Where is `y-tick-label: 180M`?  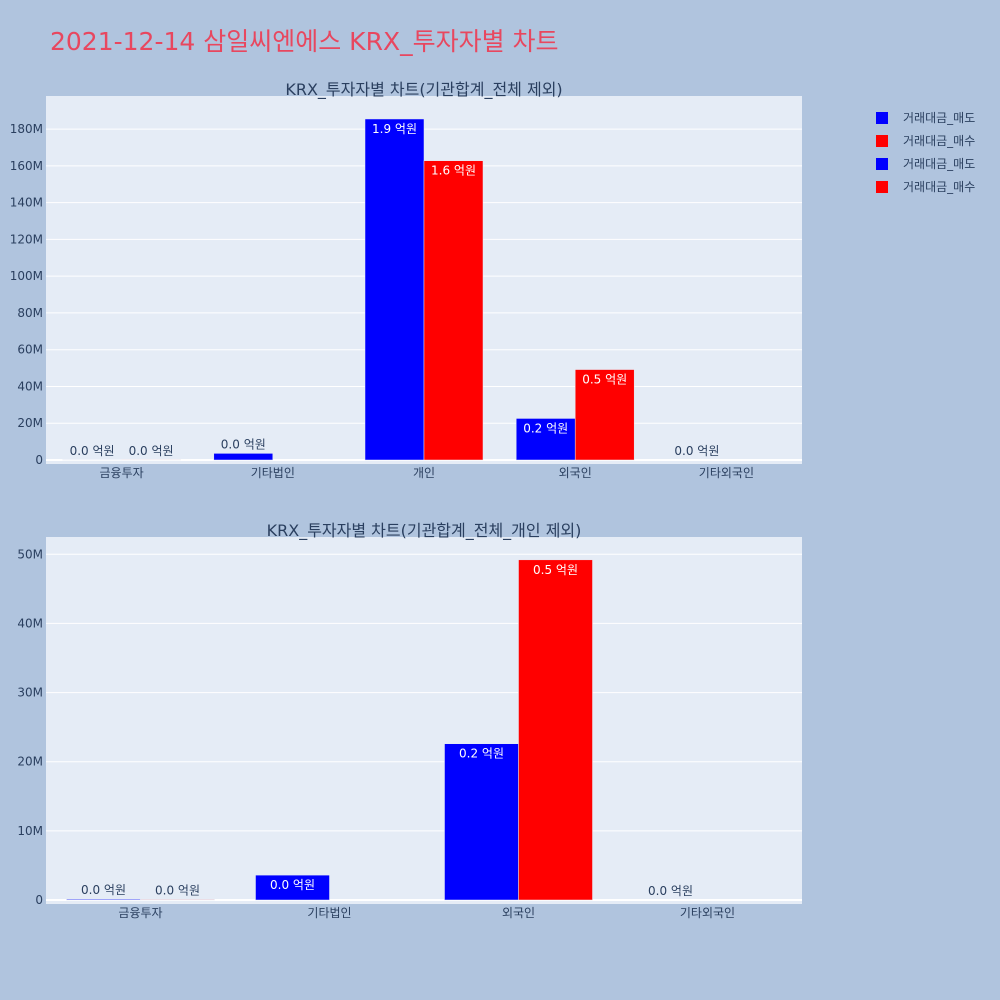
y-tick-label: 180M is located at coordinates (26, 129).